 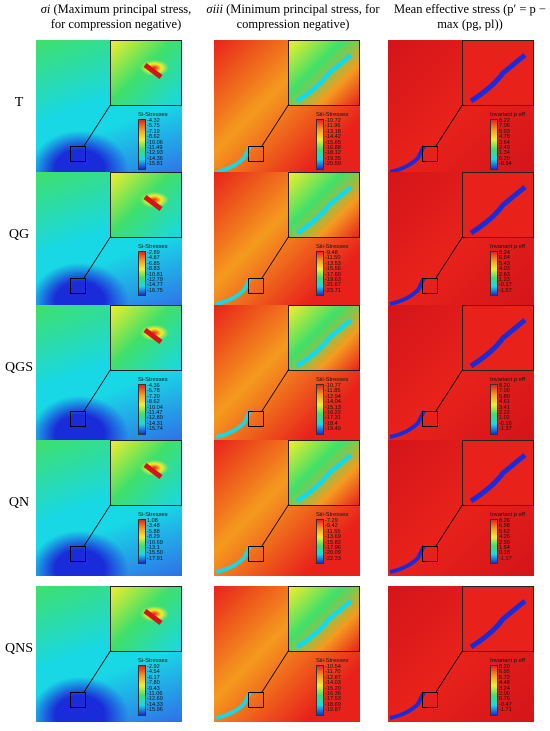 I want to click on colorbar-tick-labels: 8.26 6.98 5.62 4.26 2.90 1.54 0.18 -1.17, so click(x=505, y=540).